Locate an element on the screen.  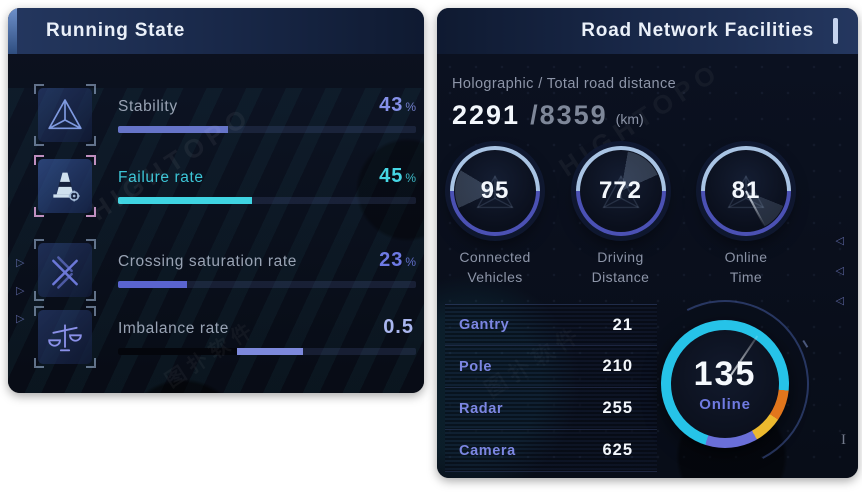
facility-label: Gantry is located at coordinates (484, 325).